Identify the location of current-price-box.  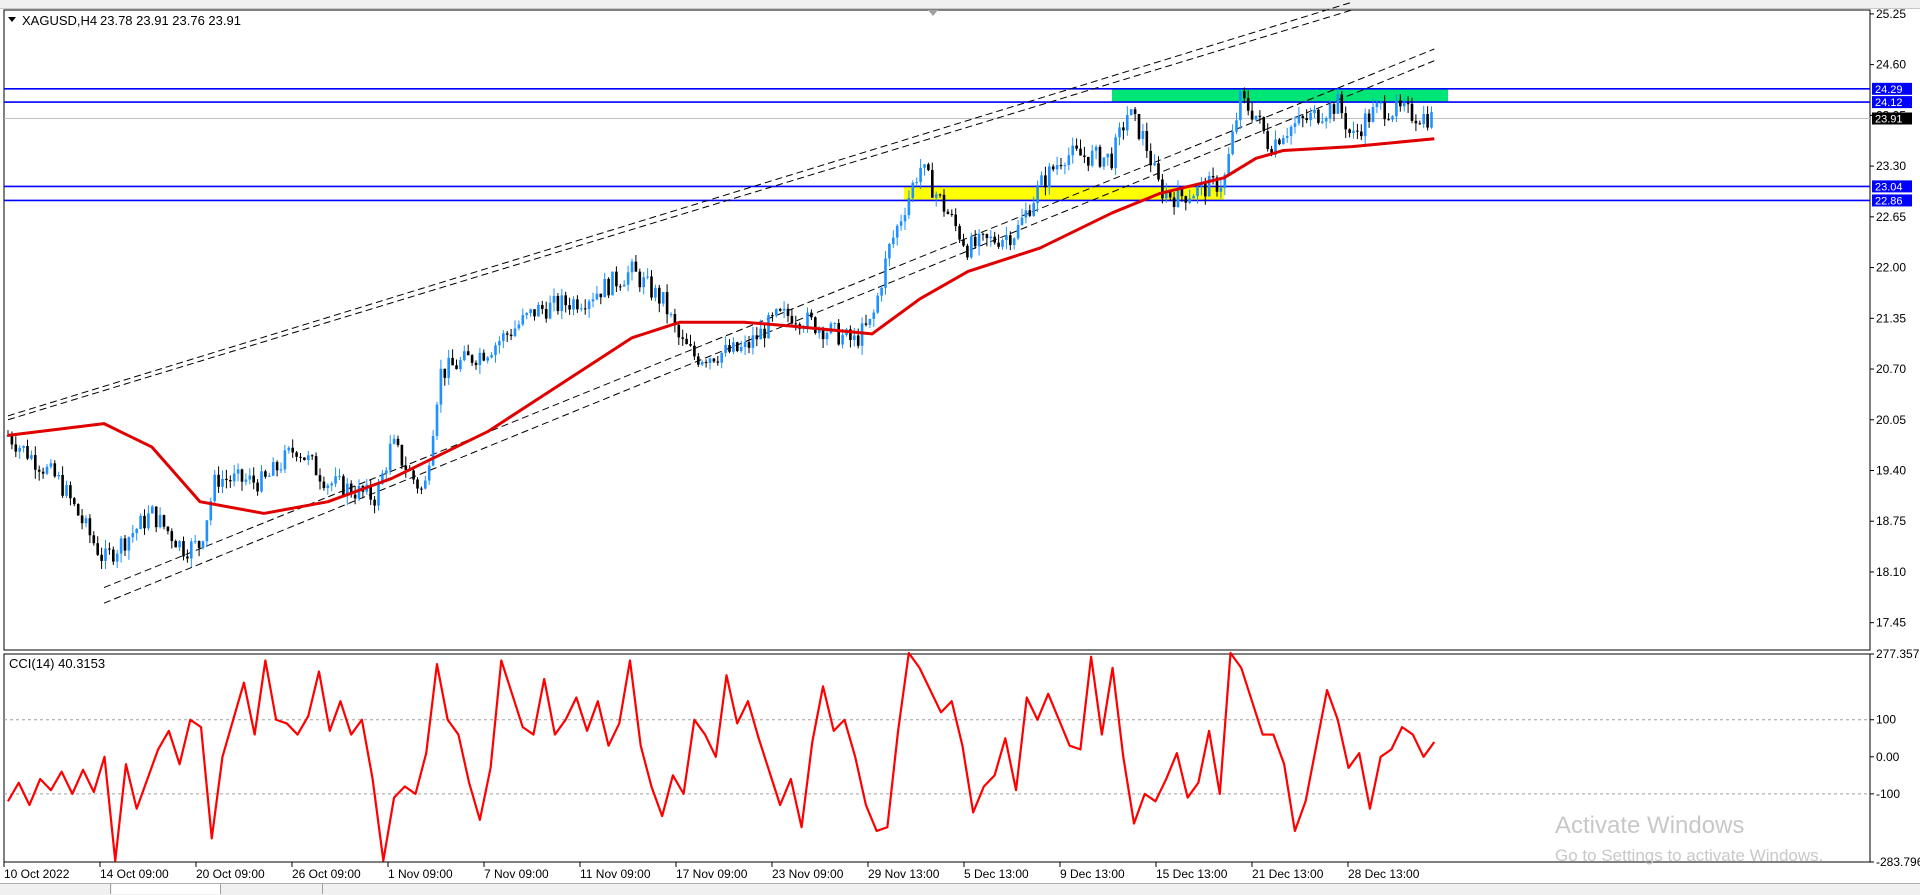
(1892, 118).